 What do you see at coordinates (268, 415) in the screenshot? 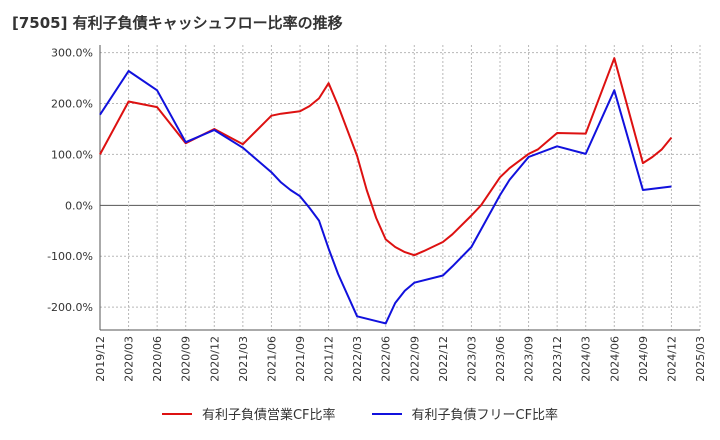
I see `legend-label-operating-cf: 有利子負債営業CF比率` at bounding box center [268, 415].